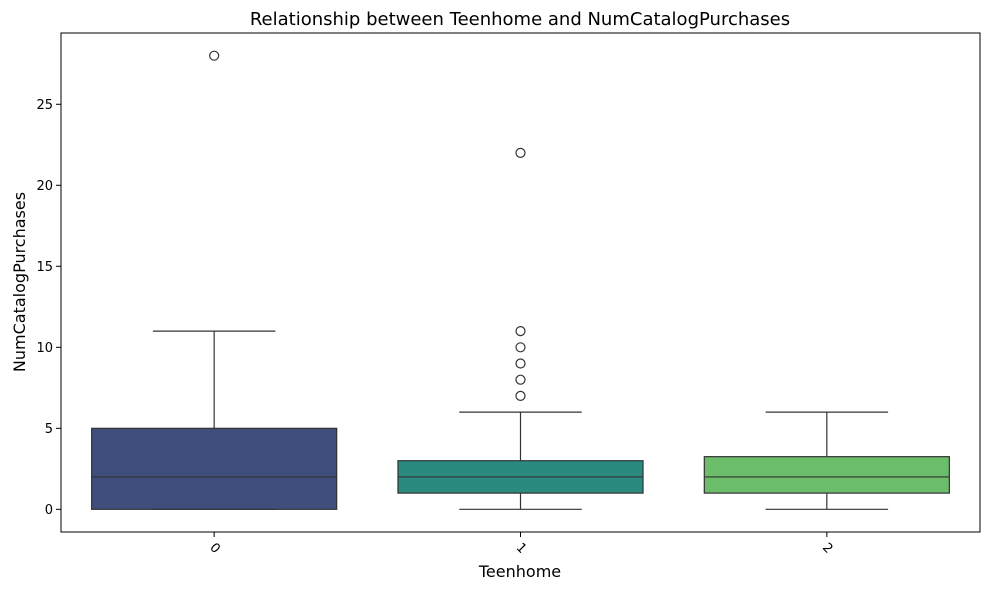 This screenshot has height=590, width=989. I want to click on y-tick-label: 25, so click(44, 105).